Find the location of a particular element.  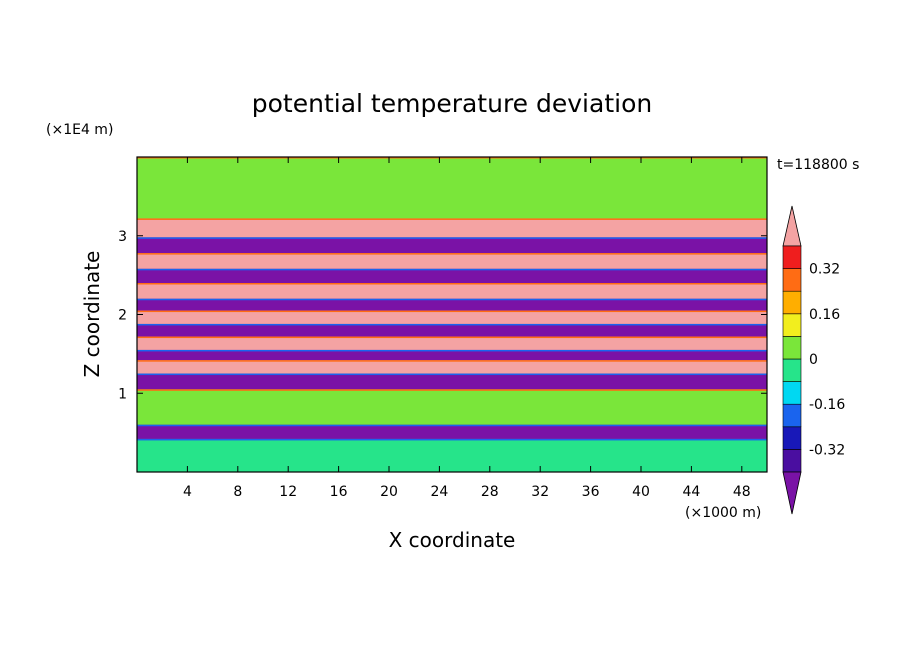

colorbar-tick-label: 0 is located at coordinates (813, 360).